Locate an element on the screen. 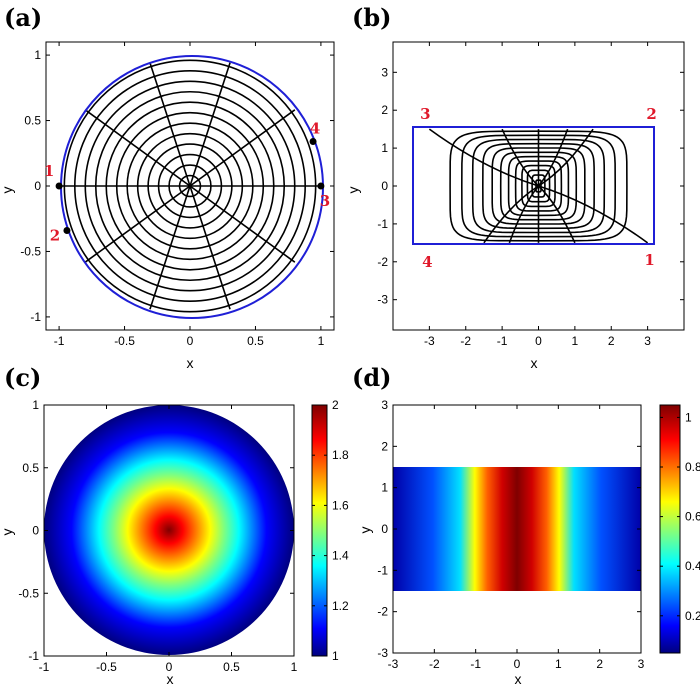 This screenshot has width=700, height=687. panel-c-ytick-label: 0.5 is located at coordinates (30, 468).